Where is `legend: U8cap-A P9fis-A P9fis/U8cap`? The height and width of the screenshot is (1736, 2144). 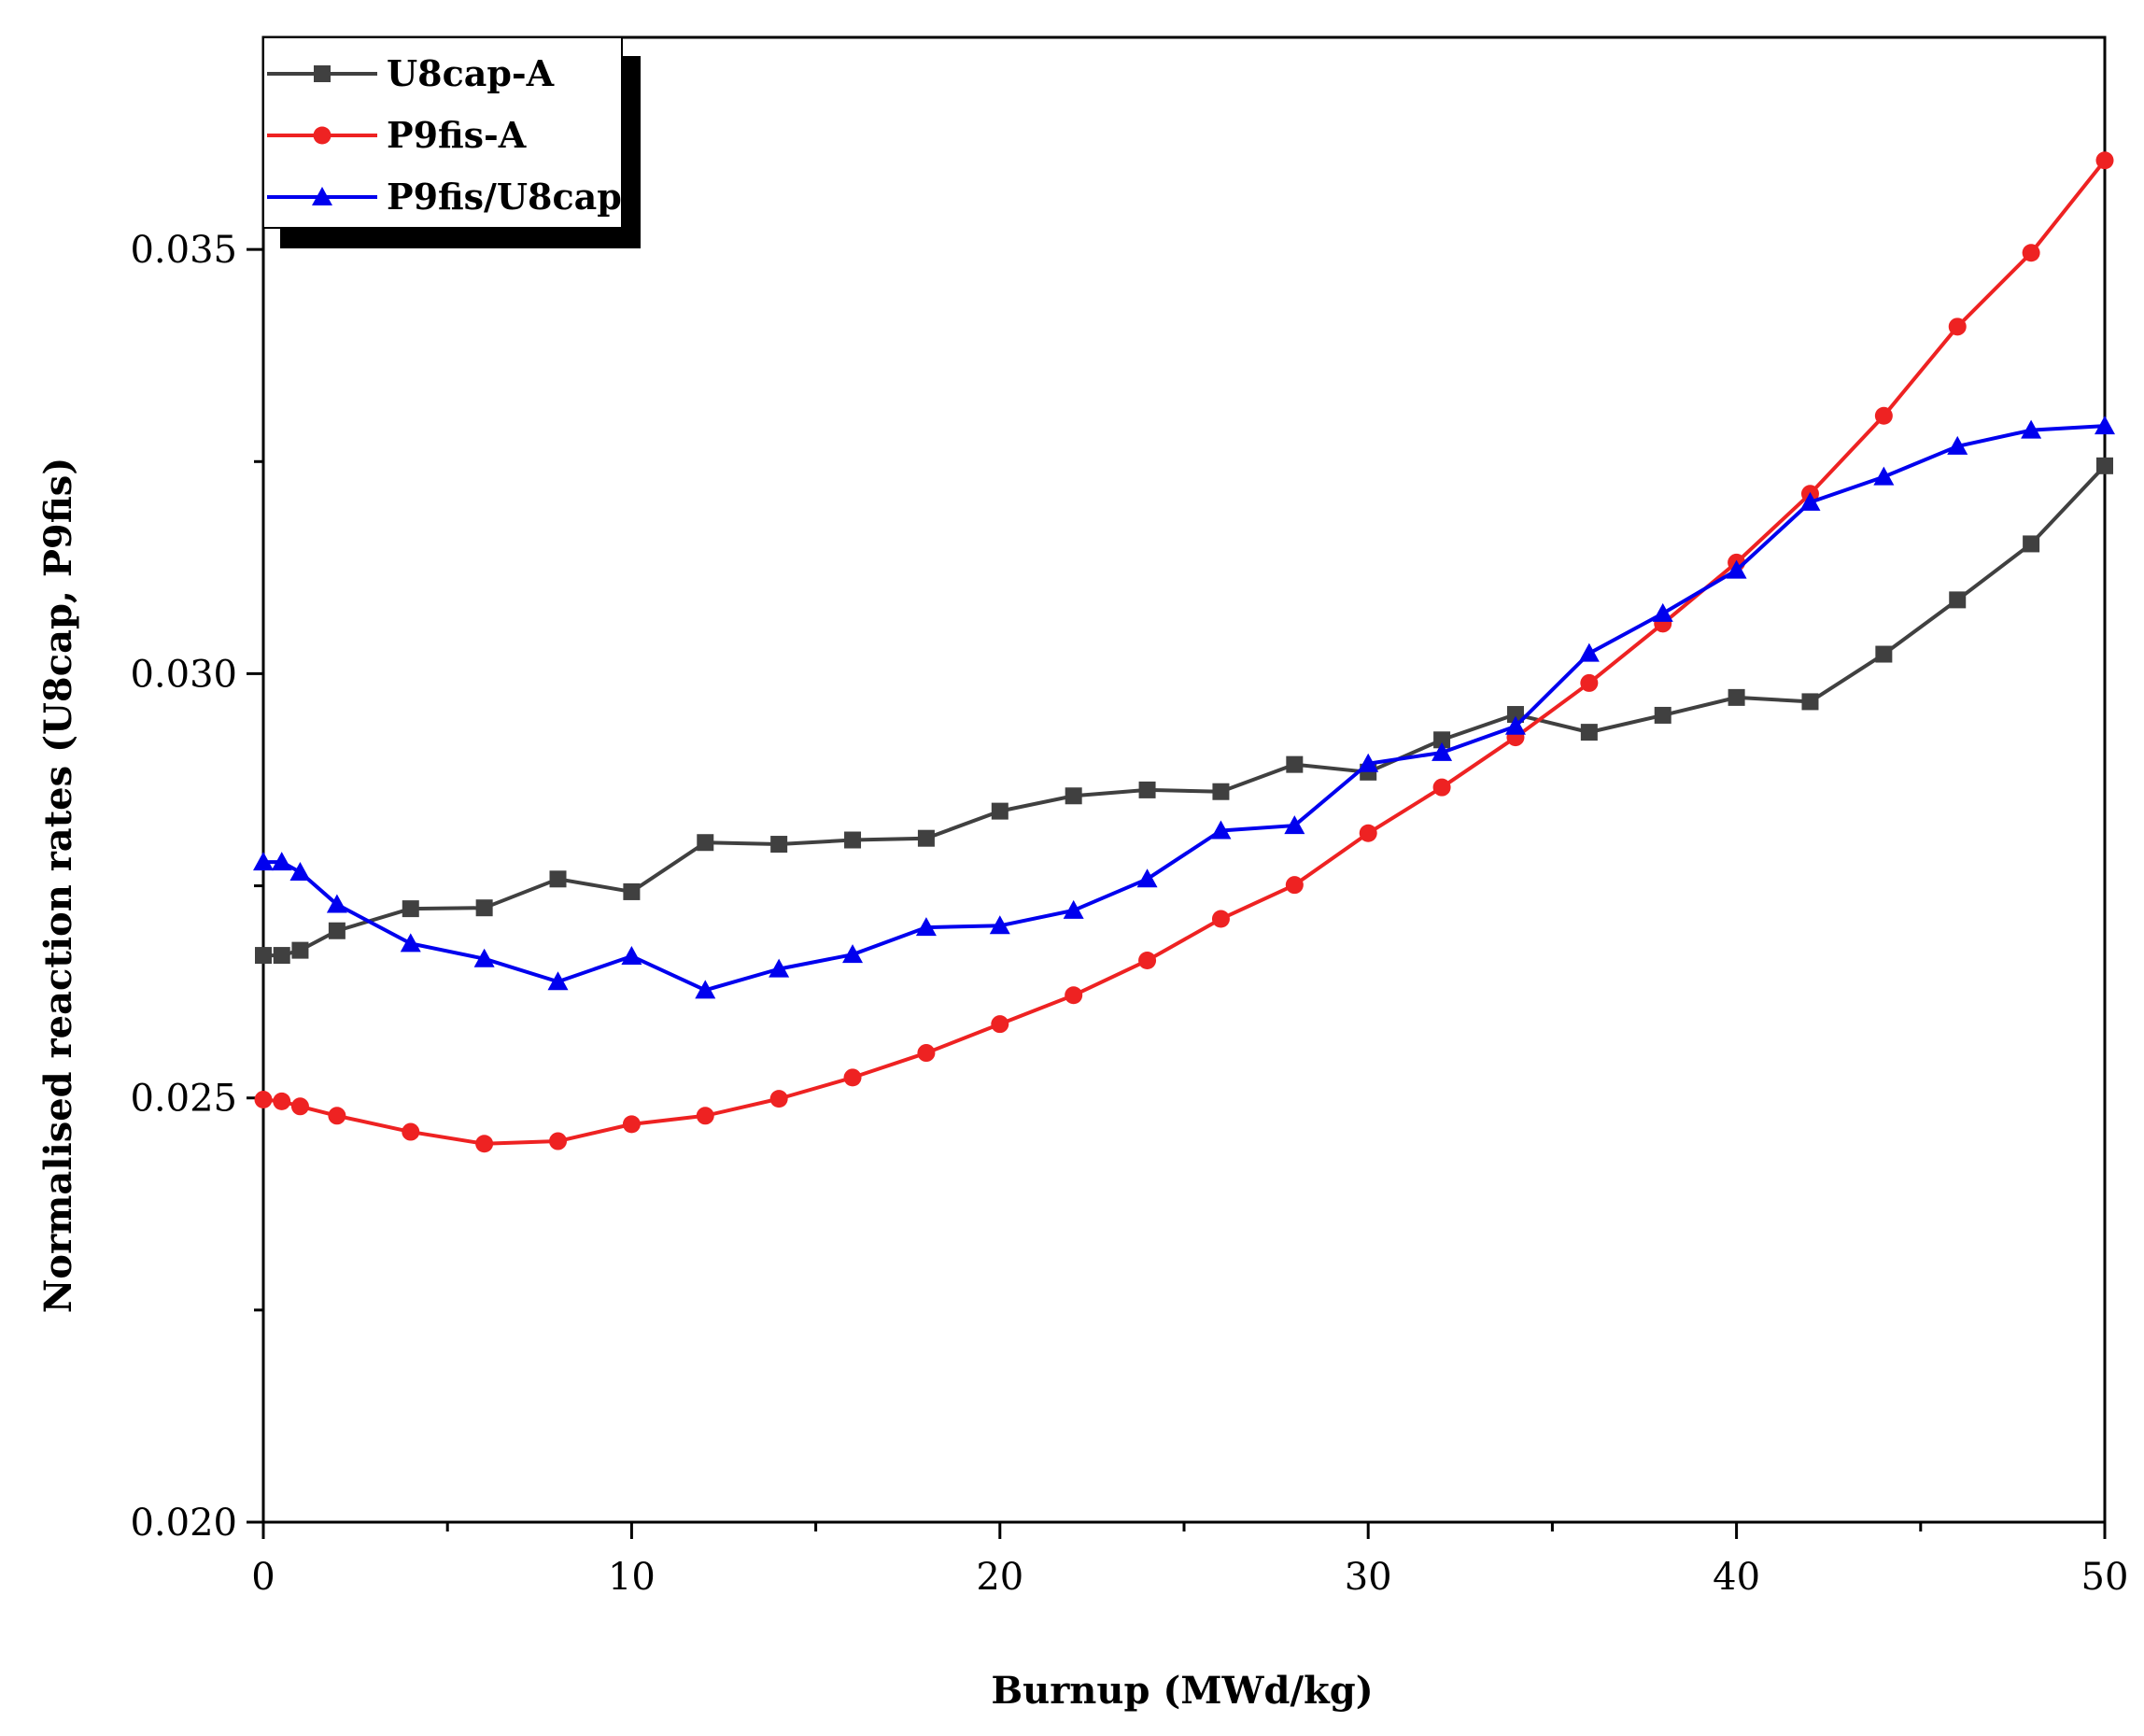
legend: U8cap-A P9fis-A P9fis/U8cap is located at coordinates (451, 142).